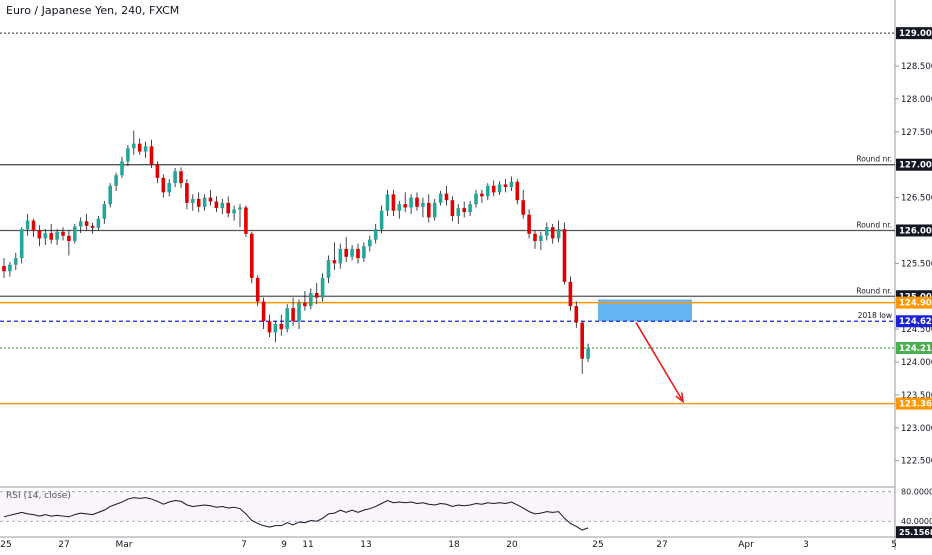 The image size is (932, 555). What do you see at coordinates (916, 492) in the screenshot?
I see `rsi-level-label: 80.0000` at bounding box center [916, 492].